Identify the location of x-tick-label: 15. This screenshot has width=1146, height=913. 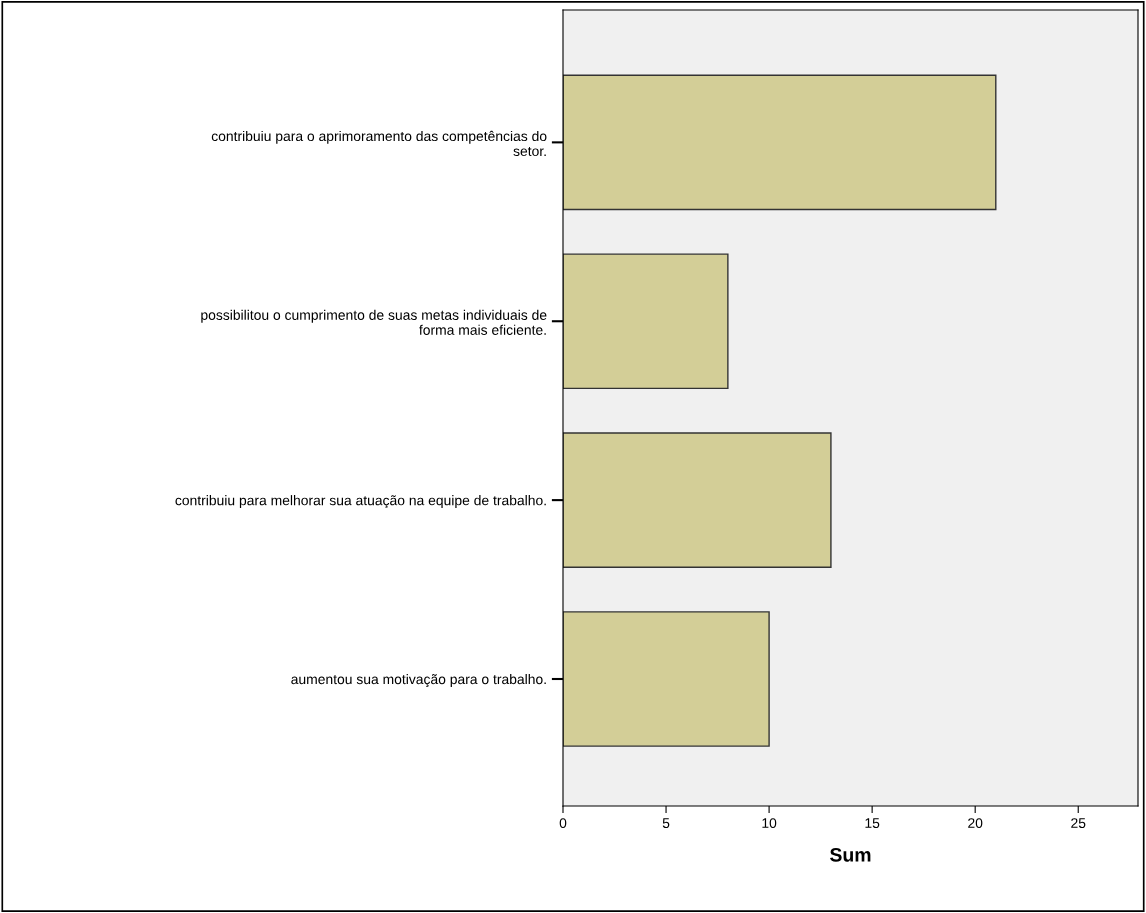
(872, 823).